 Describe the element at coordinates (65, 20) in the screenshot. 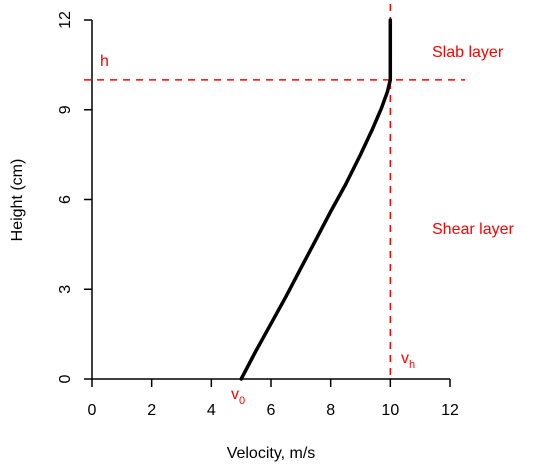

I see `y-tick-label: 12` at that location.